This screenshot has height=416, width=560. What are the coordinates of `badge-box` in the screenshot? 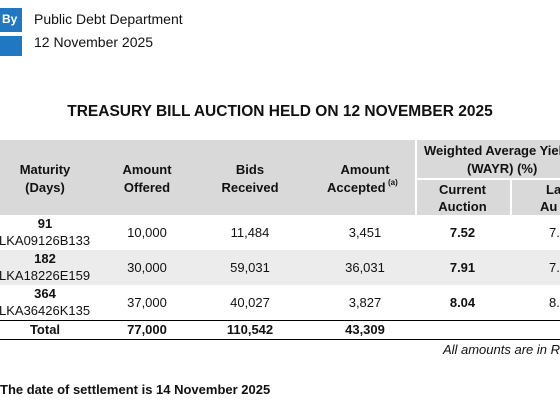 It's located at (11, 20).